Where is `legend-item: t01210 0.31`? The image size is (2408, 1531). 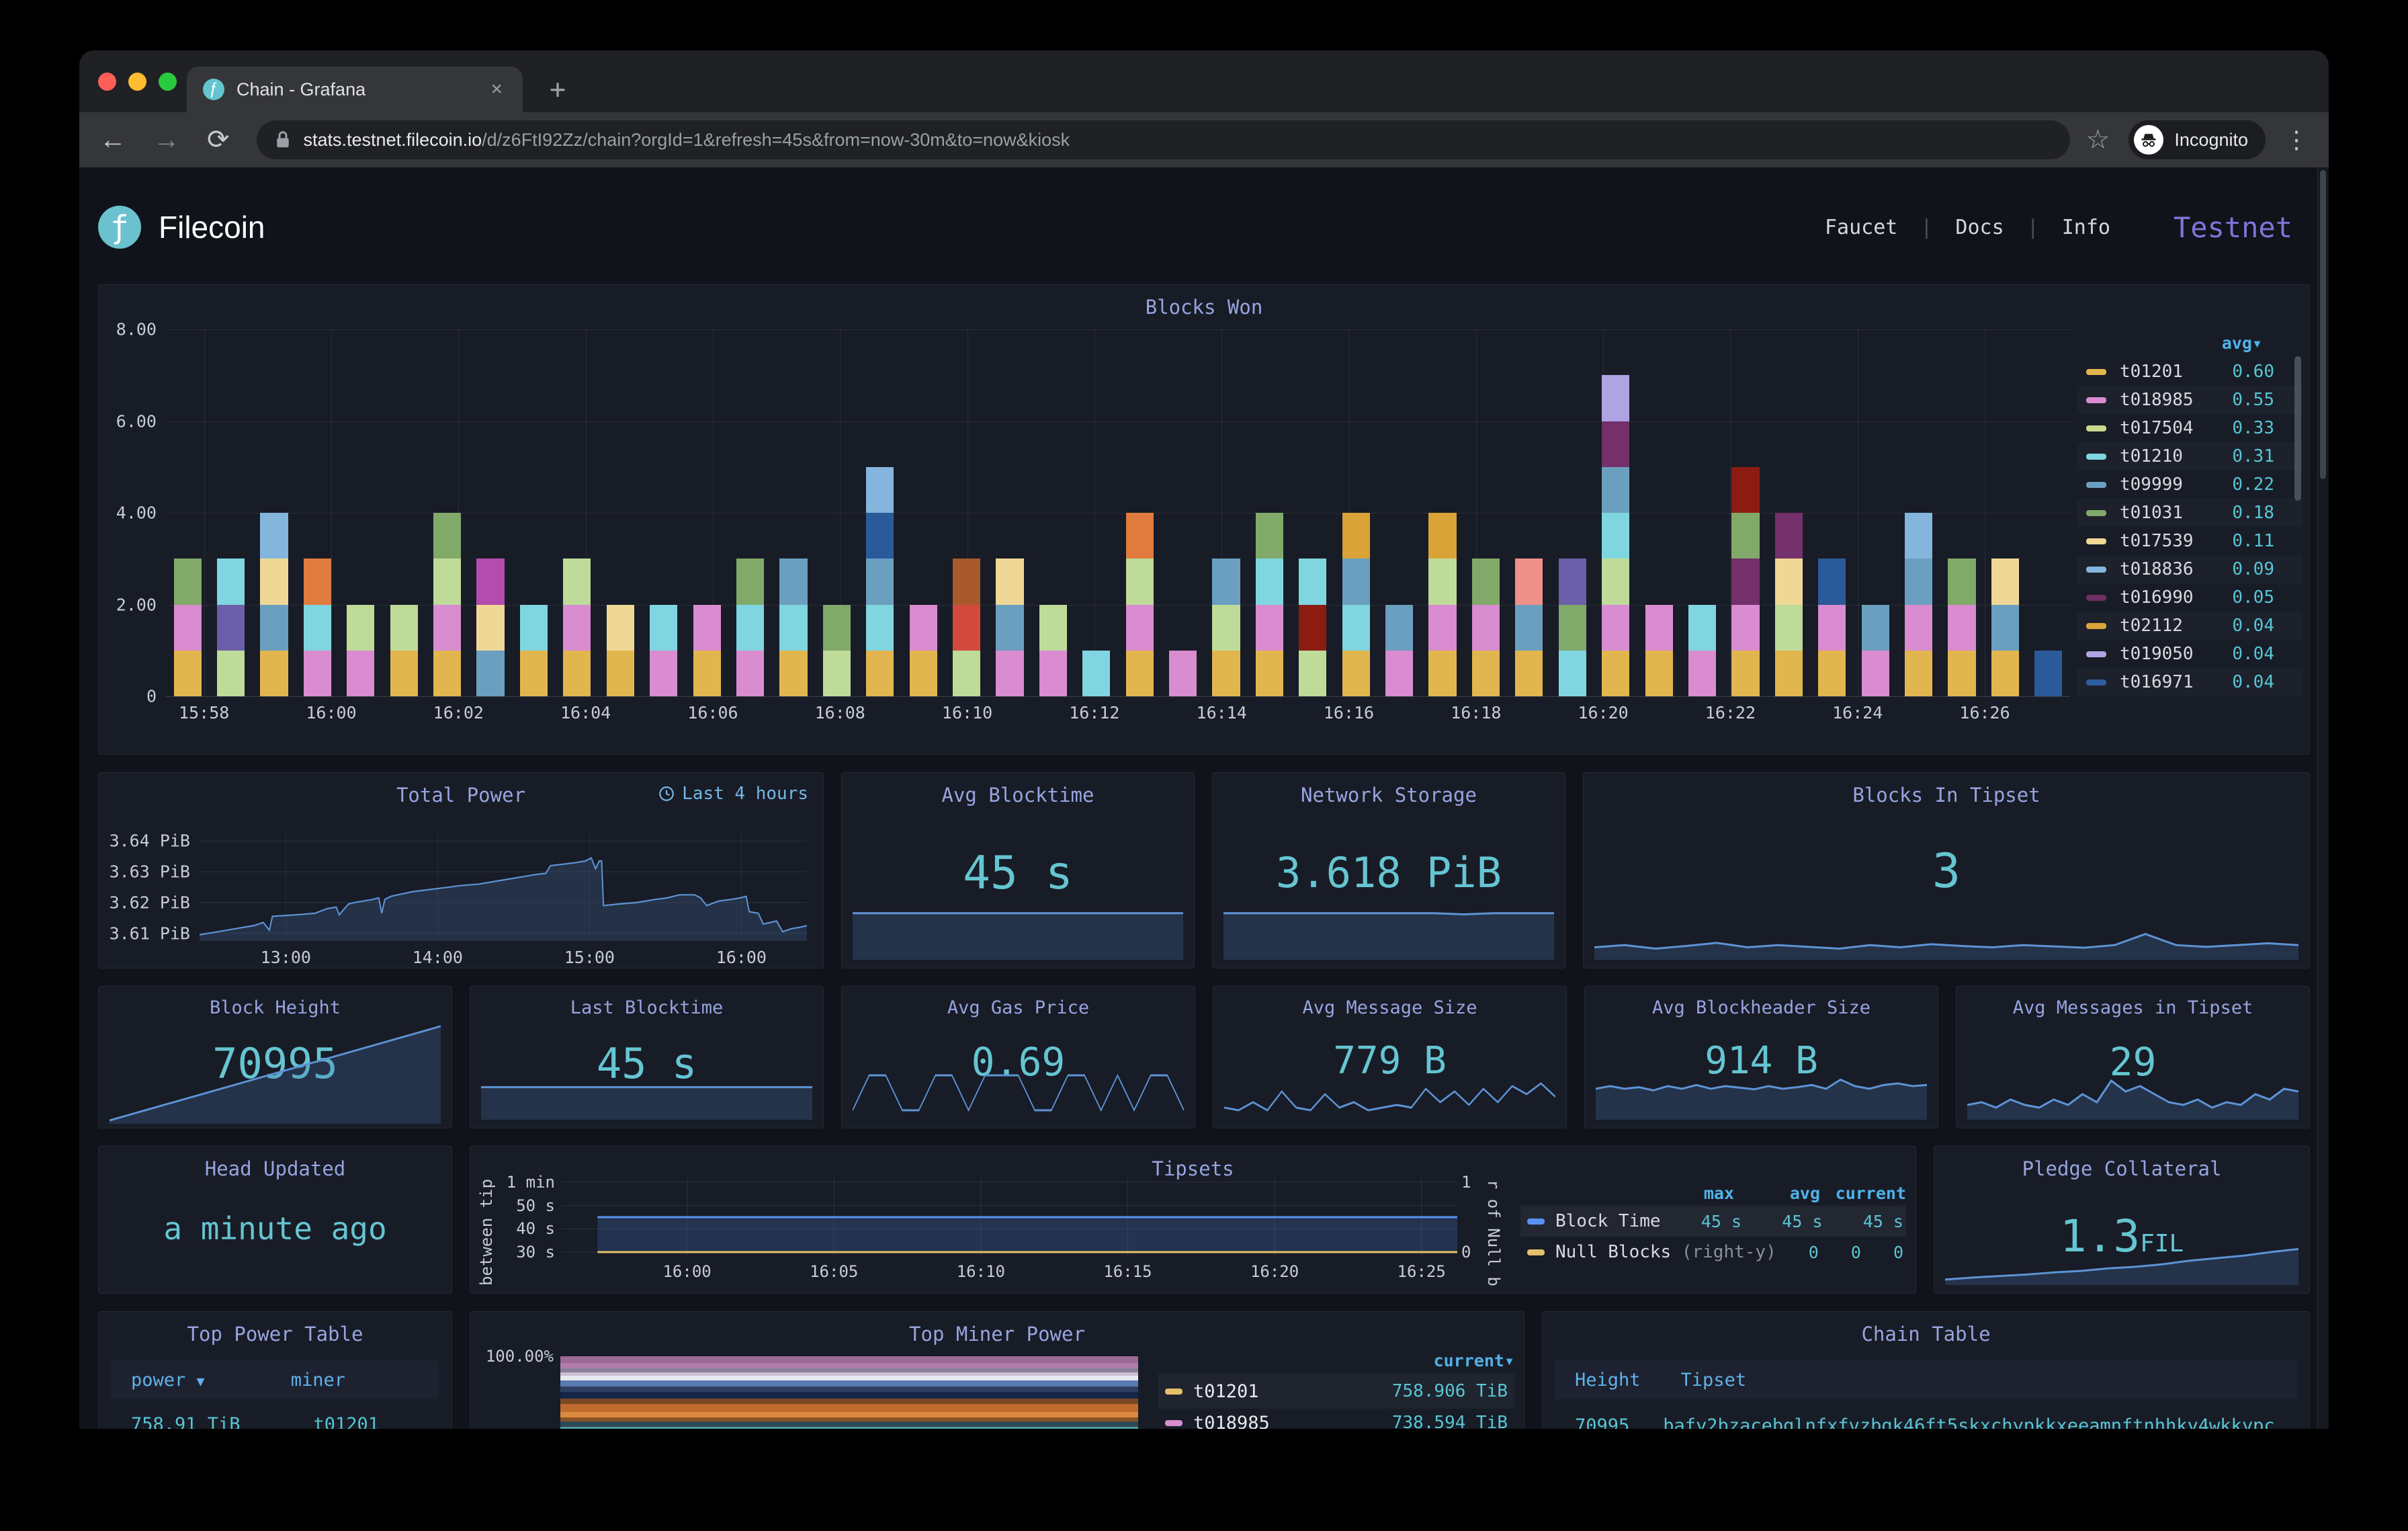 legend-item: t01210 0.31 is located at coordinates (2190, 456).